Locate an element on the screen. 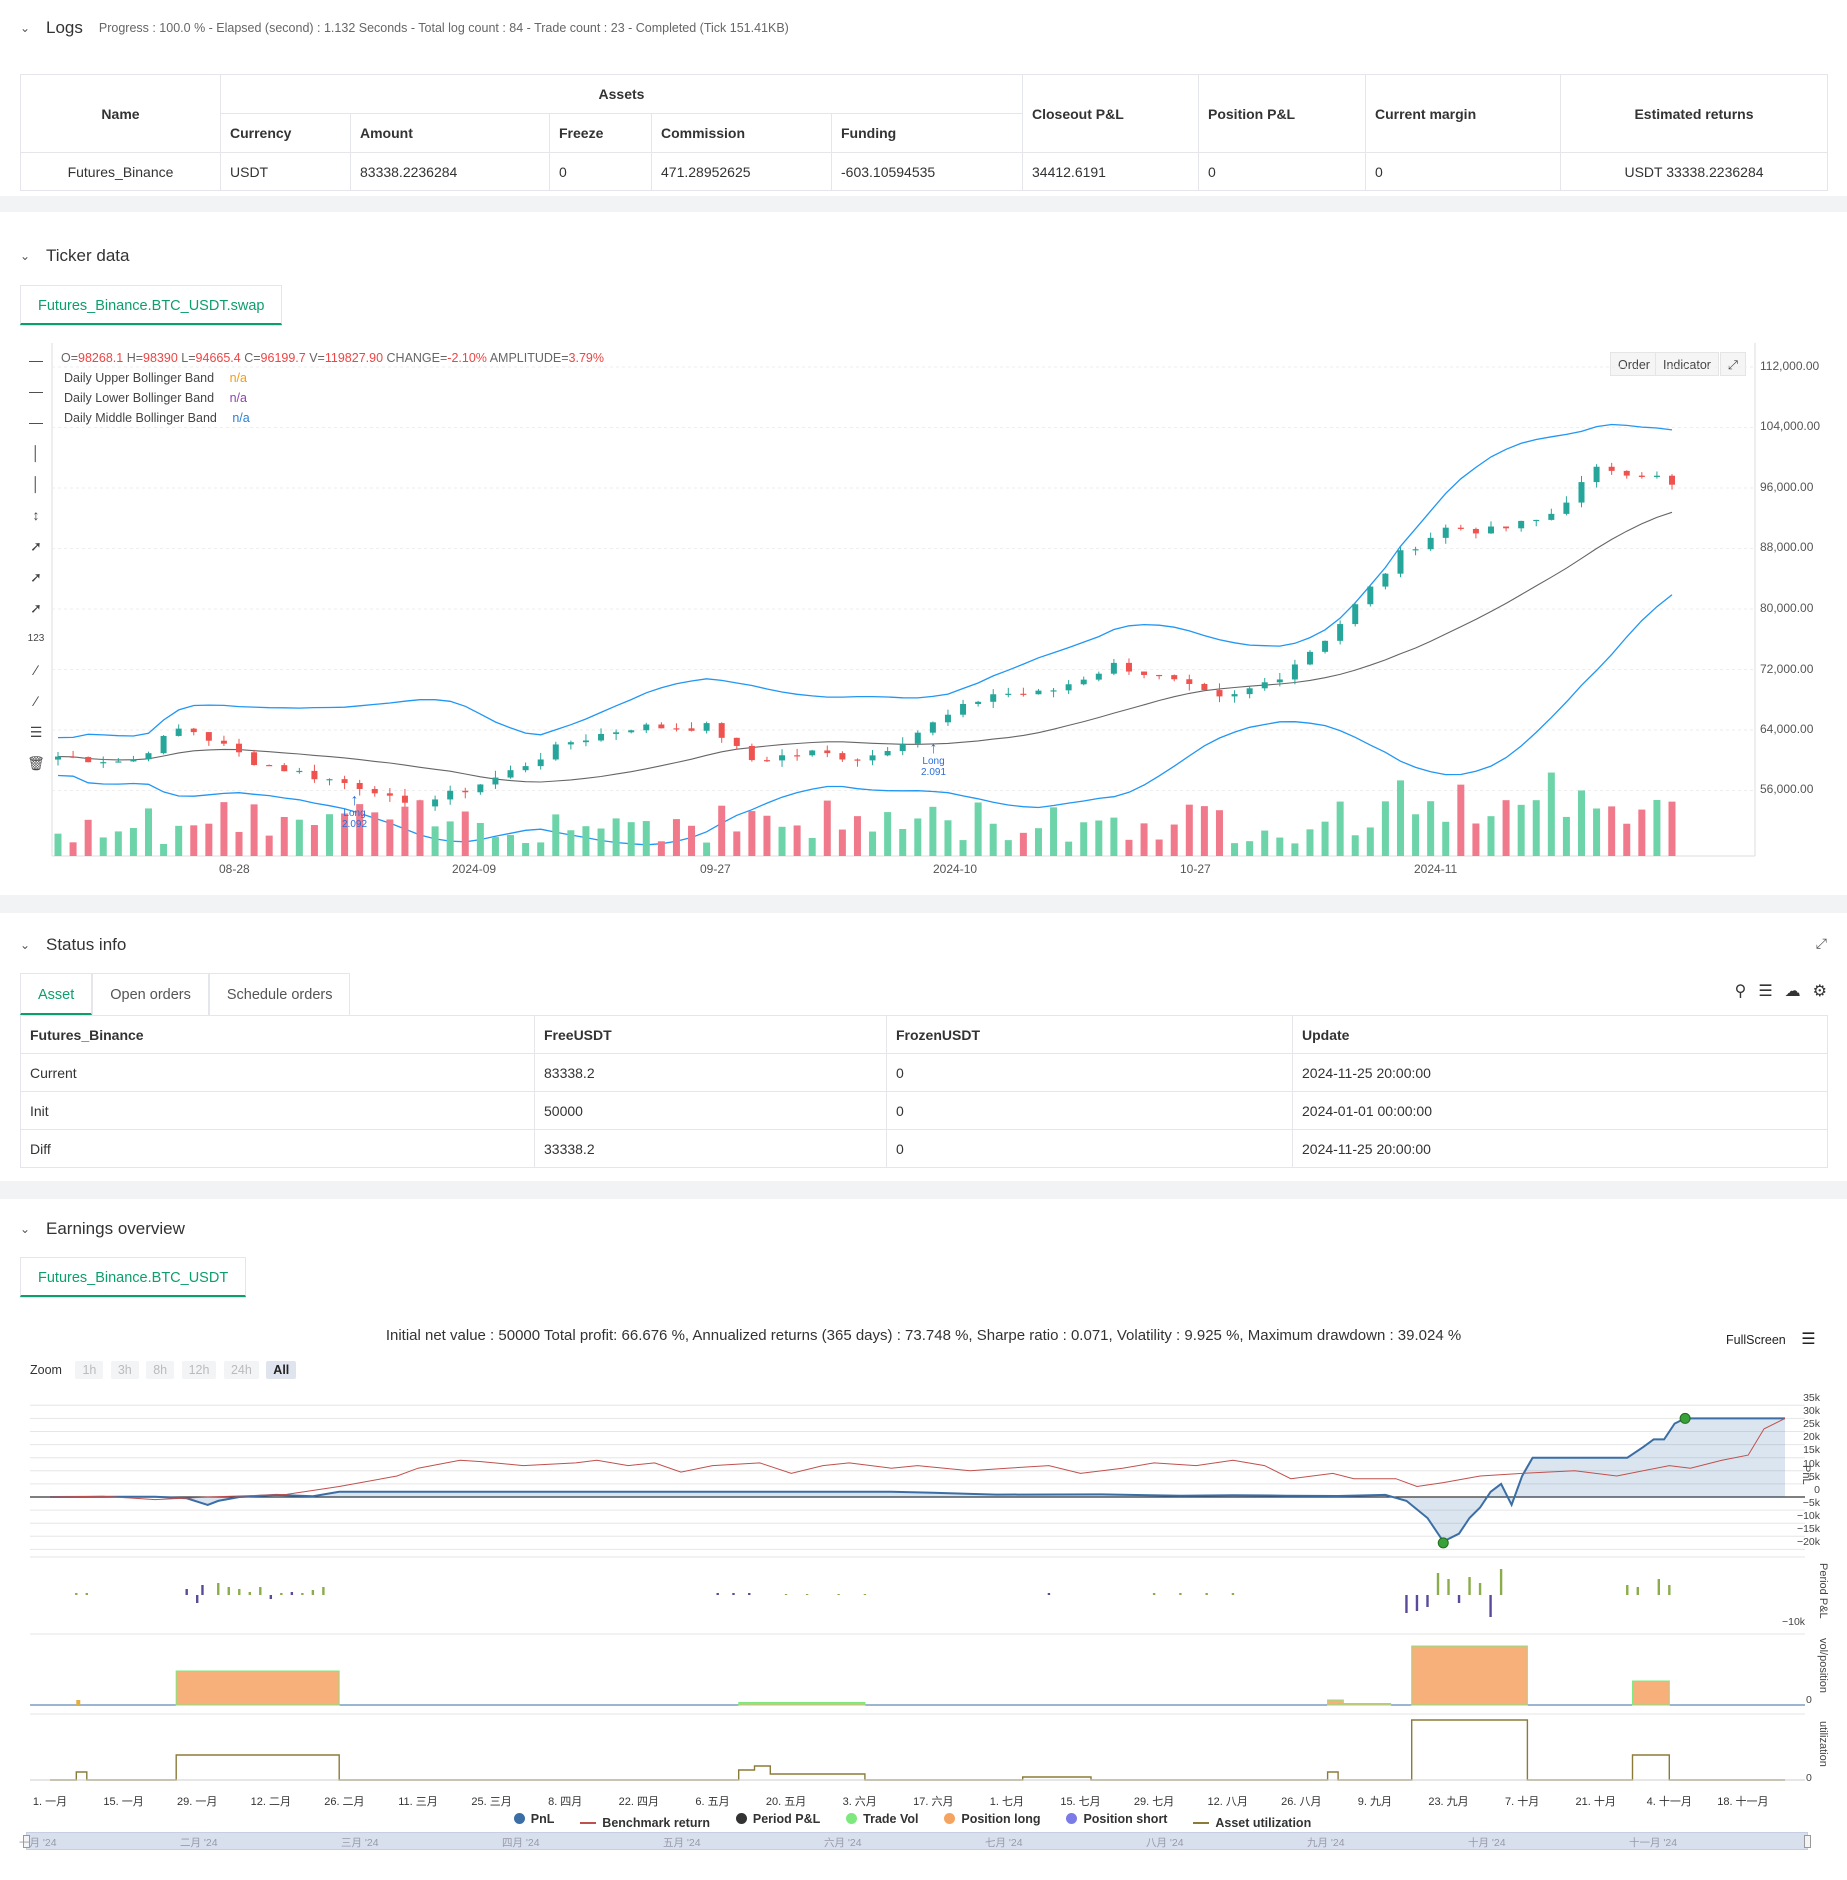 This screenshot has height=1880, width=1847. legend-middle-value: n/a is located at coordinates (241, 418).